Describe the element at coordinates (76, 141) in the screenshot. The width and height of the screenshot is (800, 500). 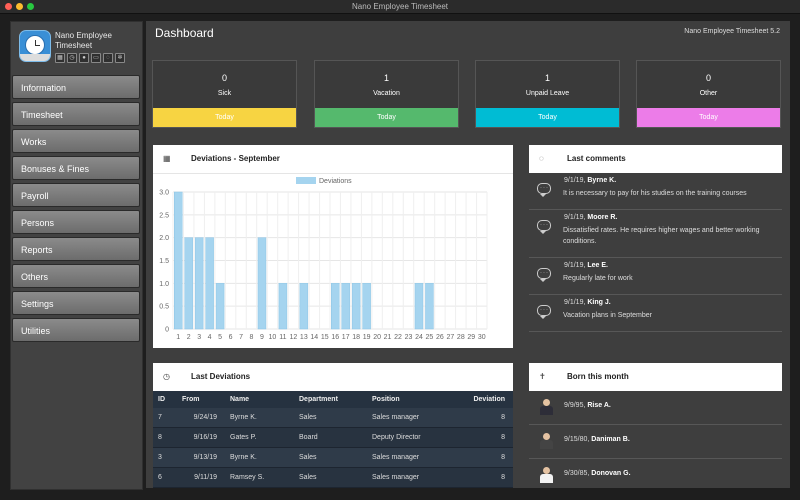
I see `nav-item-works: Works` at that location.